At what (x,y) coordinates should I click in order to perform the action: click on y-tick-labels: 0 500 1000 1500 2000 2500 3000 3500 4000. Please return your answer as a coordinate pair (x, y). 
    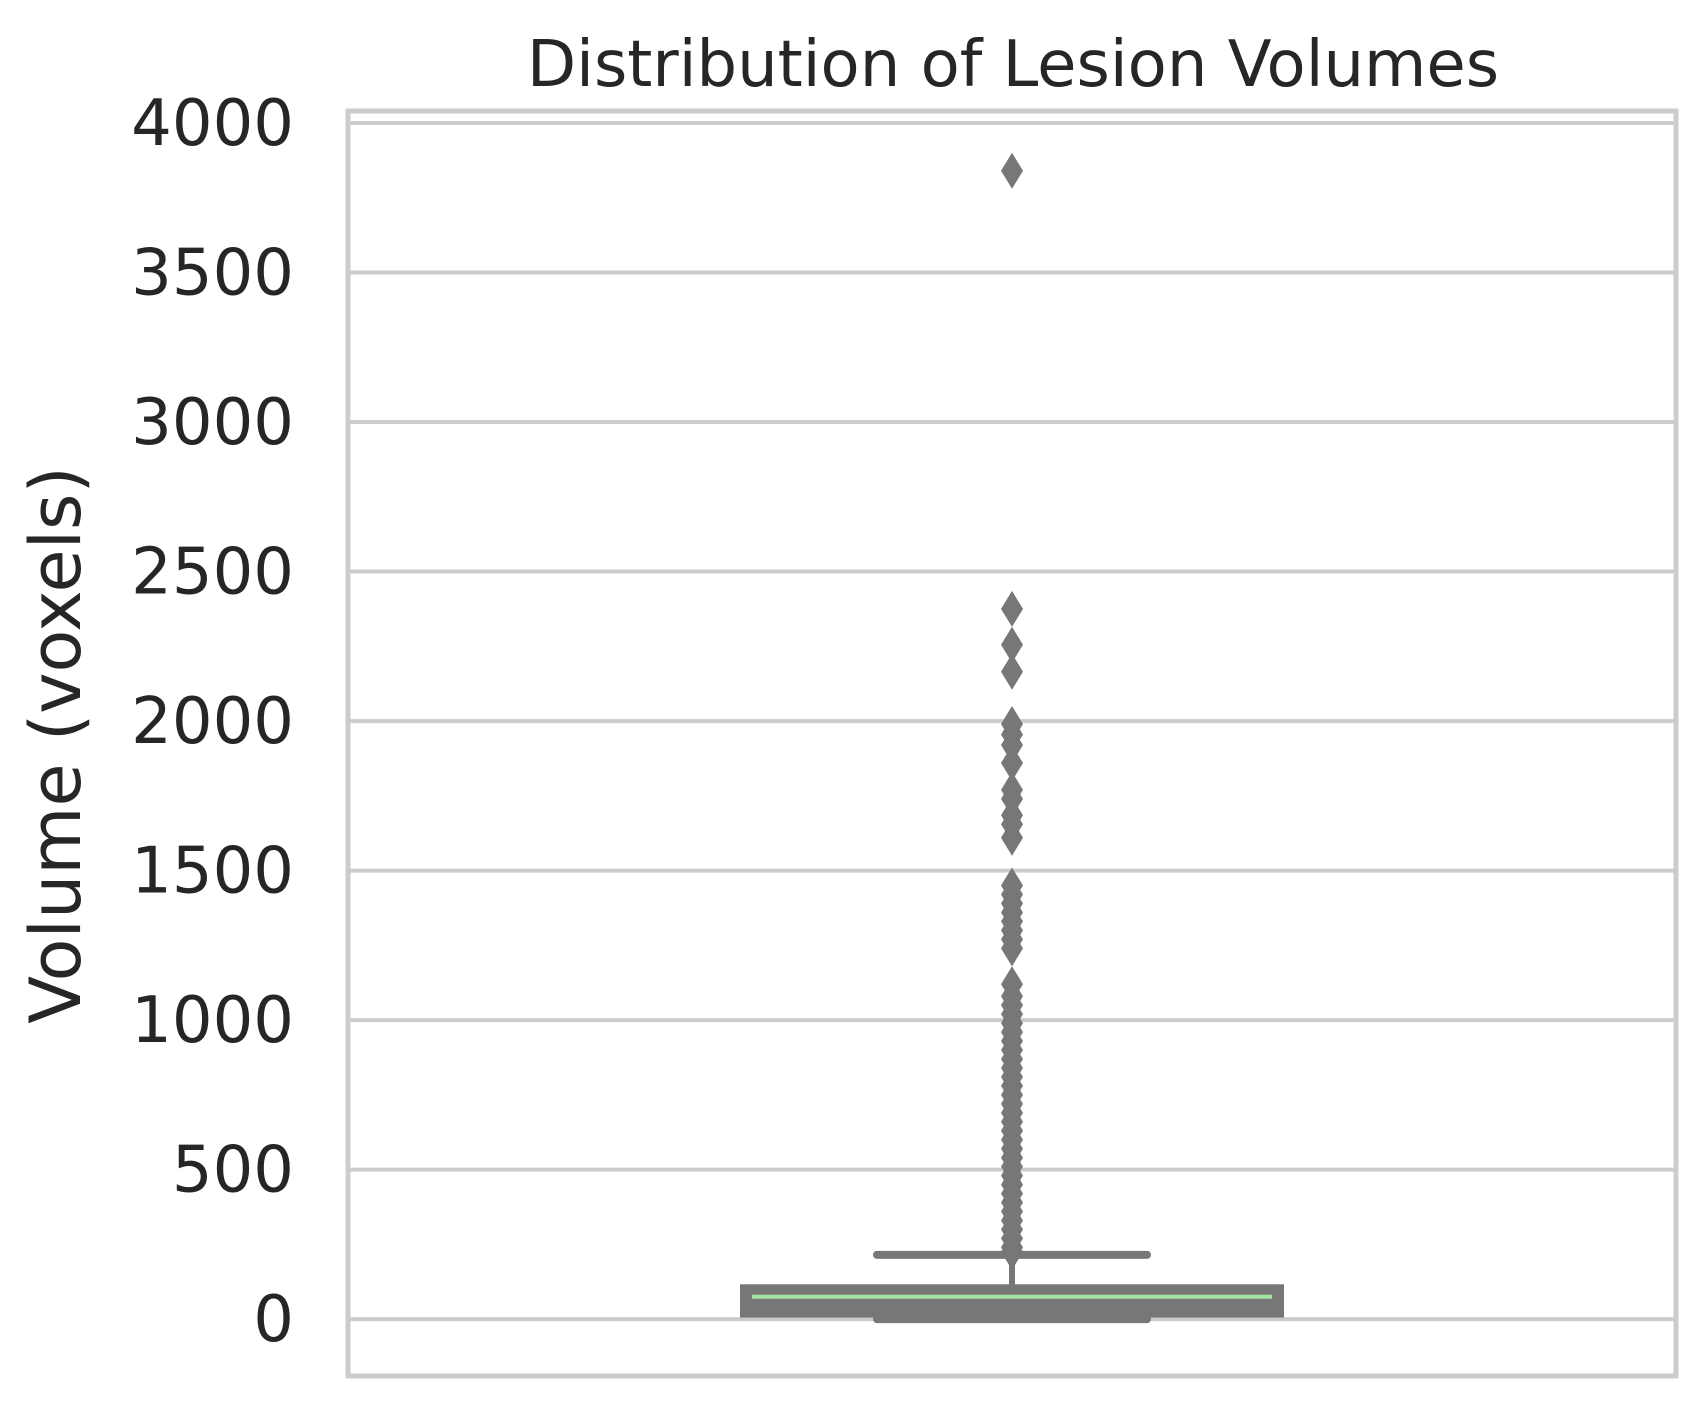
    Looking at the image, I should click on (212, 722).